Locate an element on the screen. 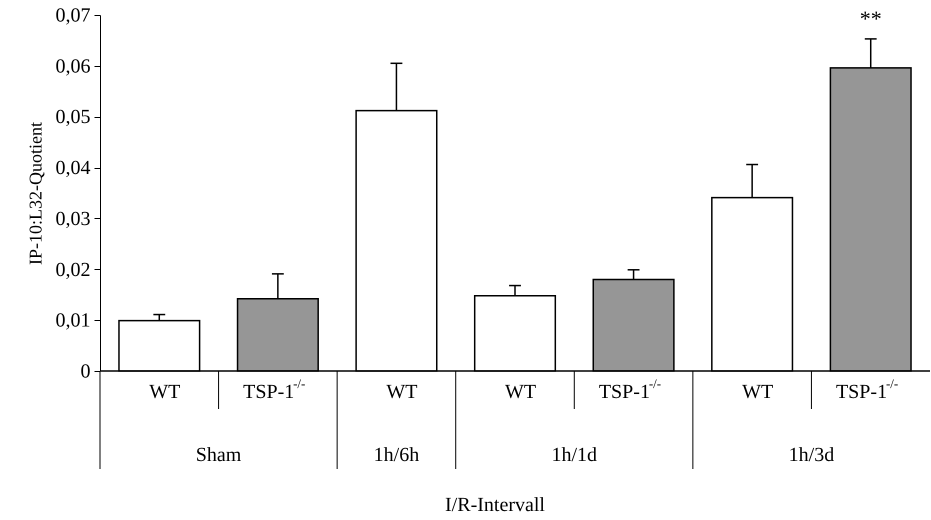 The width and height of the screenshot is (931, 520). y-tick-label: 0 is located at coordinates (85, 371).